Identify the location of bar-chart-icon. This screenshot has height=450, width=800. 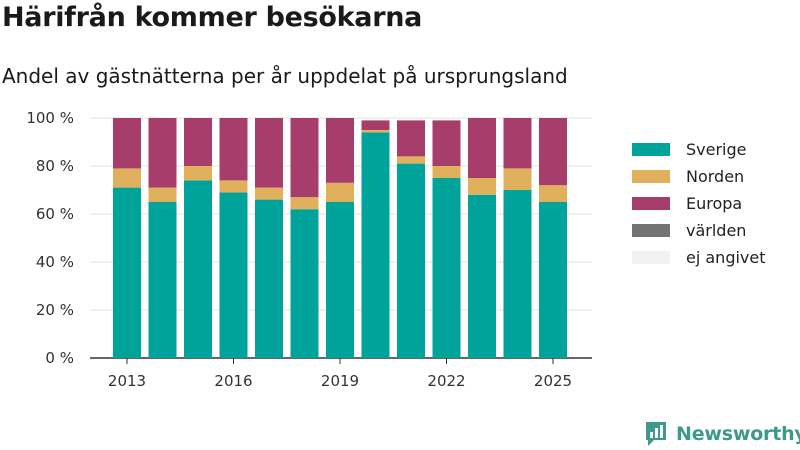
(656, 434).